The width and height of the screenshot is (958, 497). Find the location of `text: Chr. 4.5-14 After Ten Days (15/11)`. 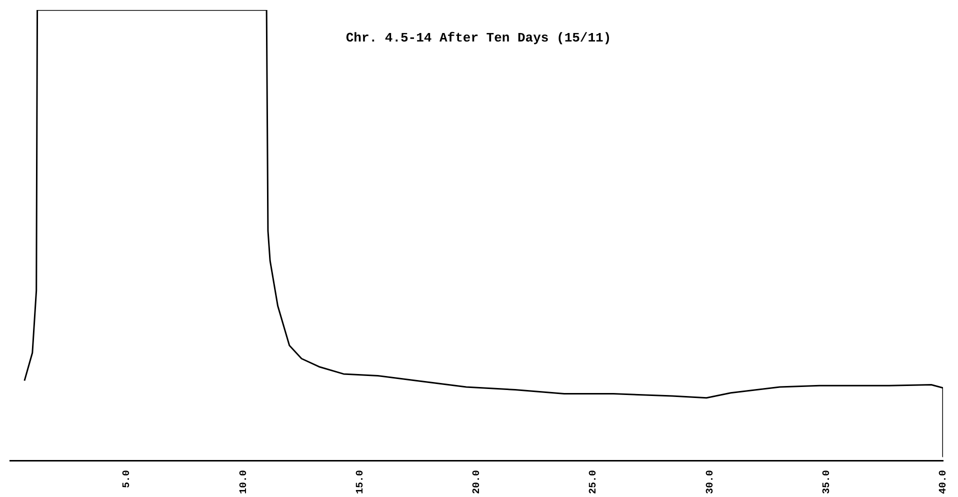

text: Chr. 4.5-14 After Ten Days (15/11) is located at coordinates (479, 38).